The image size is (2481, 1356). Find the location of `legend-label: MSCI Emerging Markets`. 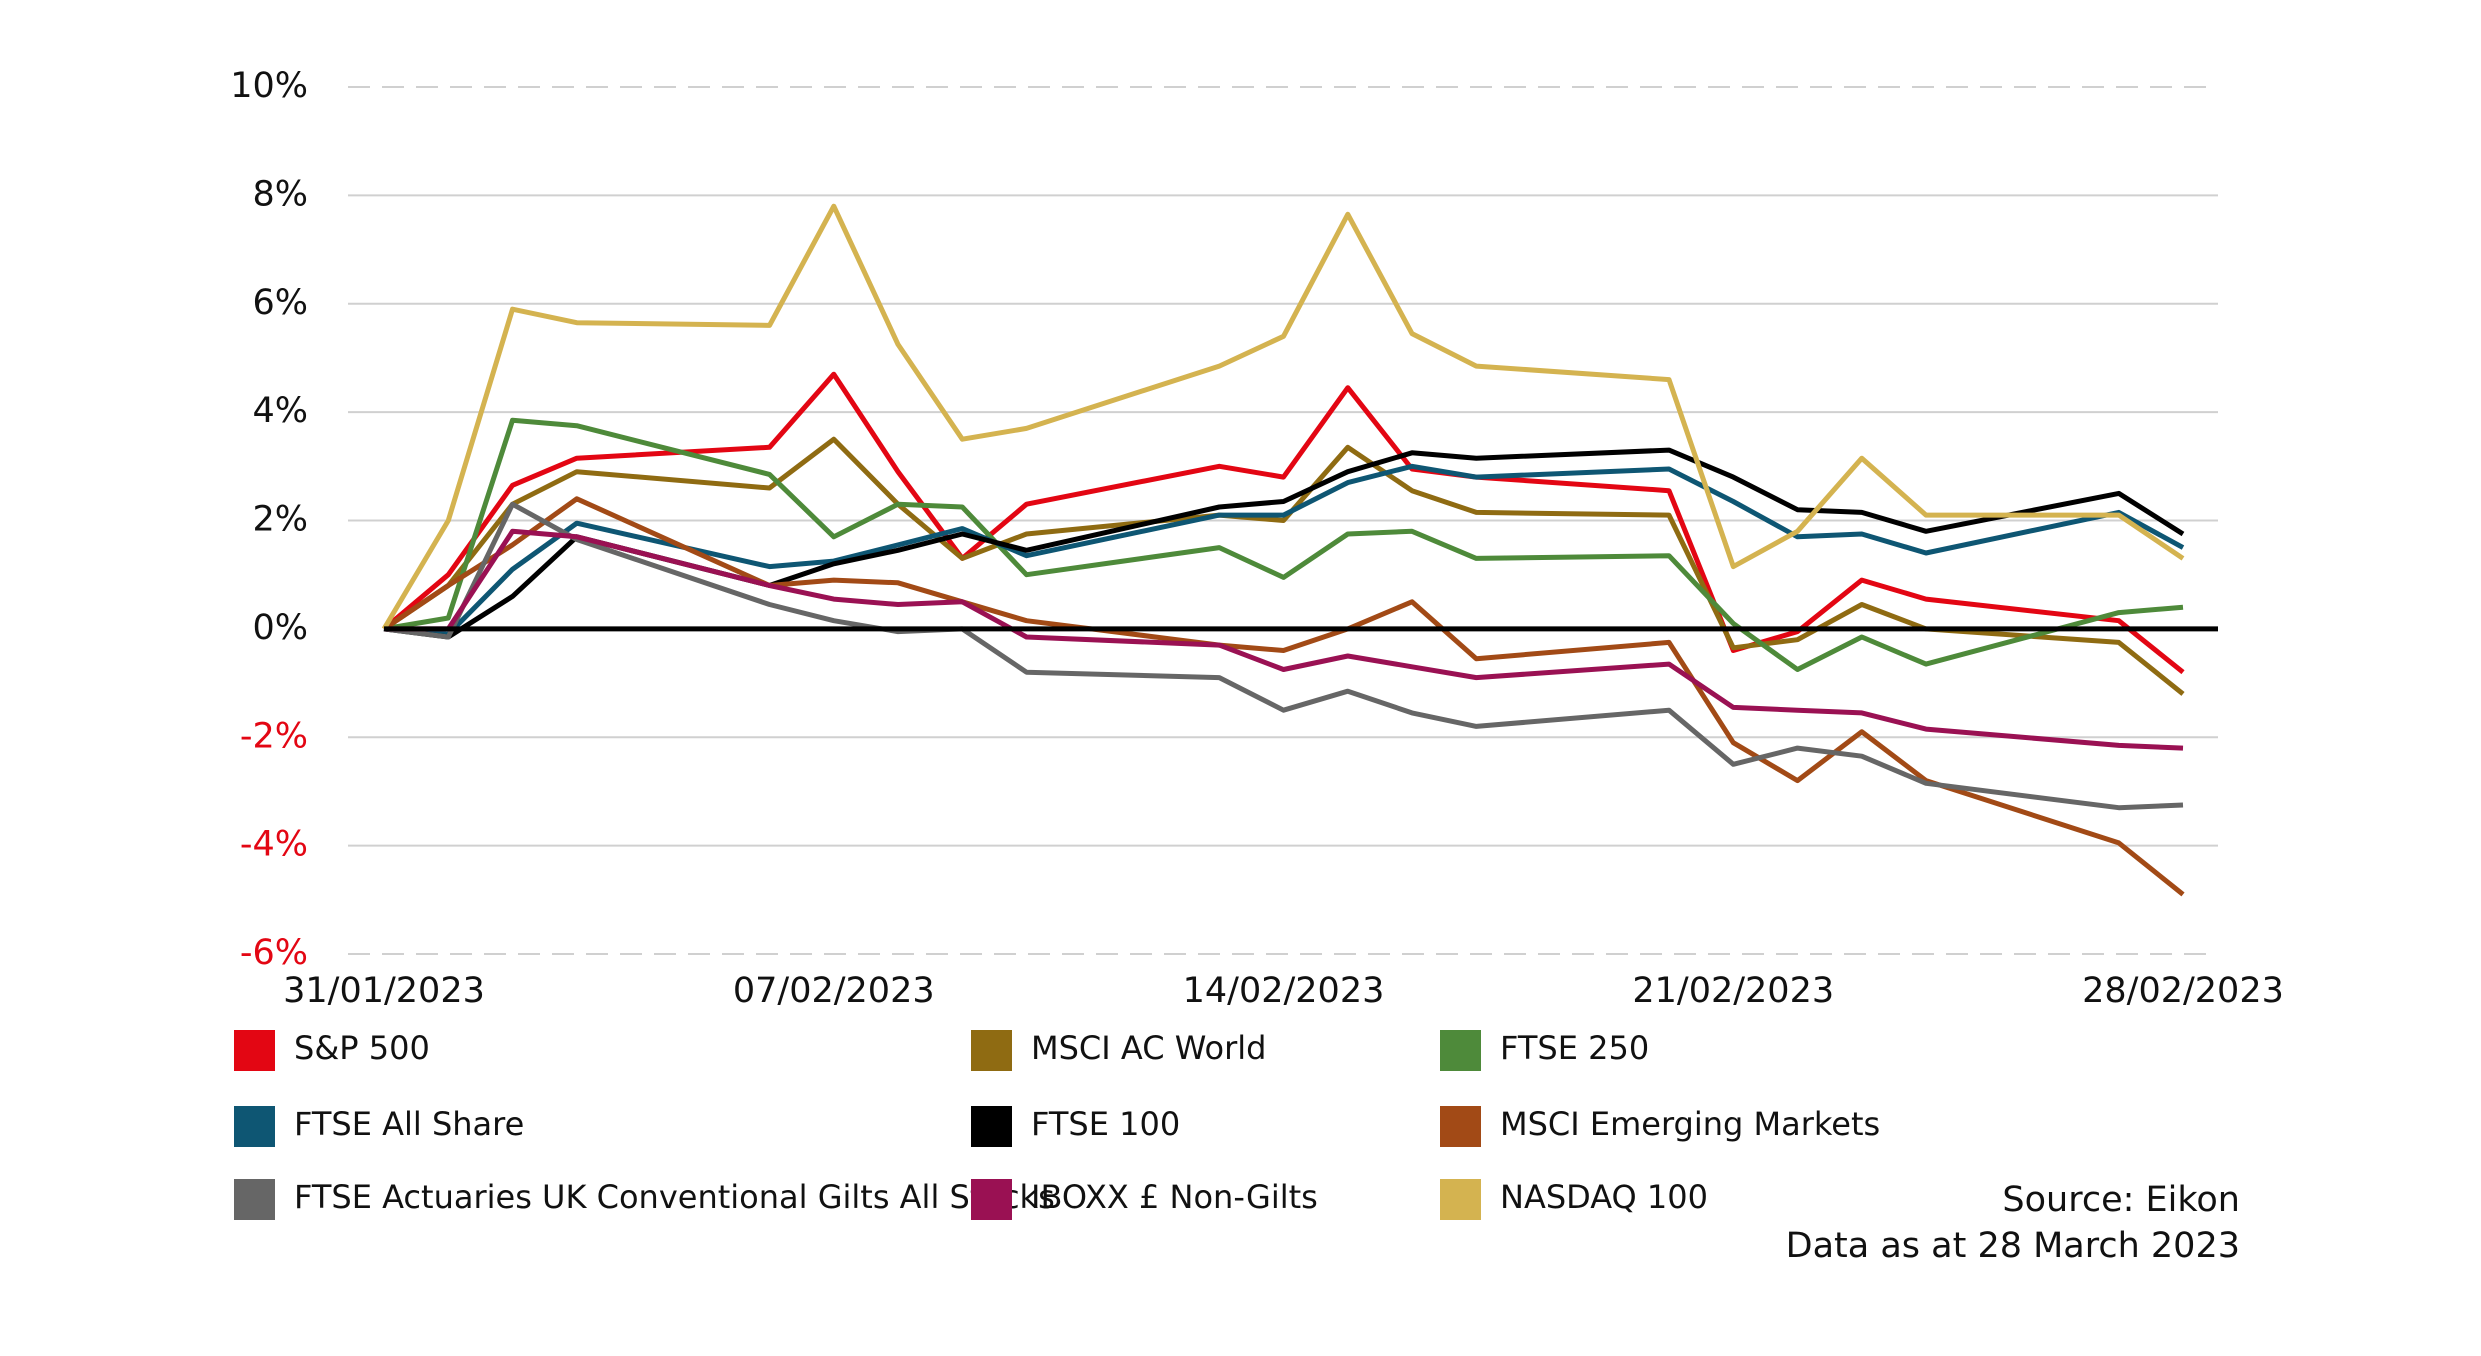

legend-label: MSCI Emerging Markets is located at coordinates (1690, 1124).